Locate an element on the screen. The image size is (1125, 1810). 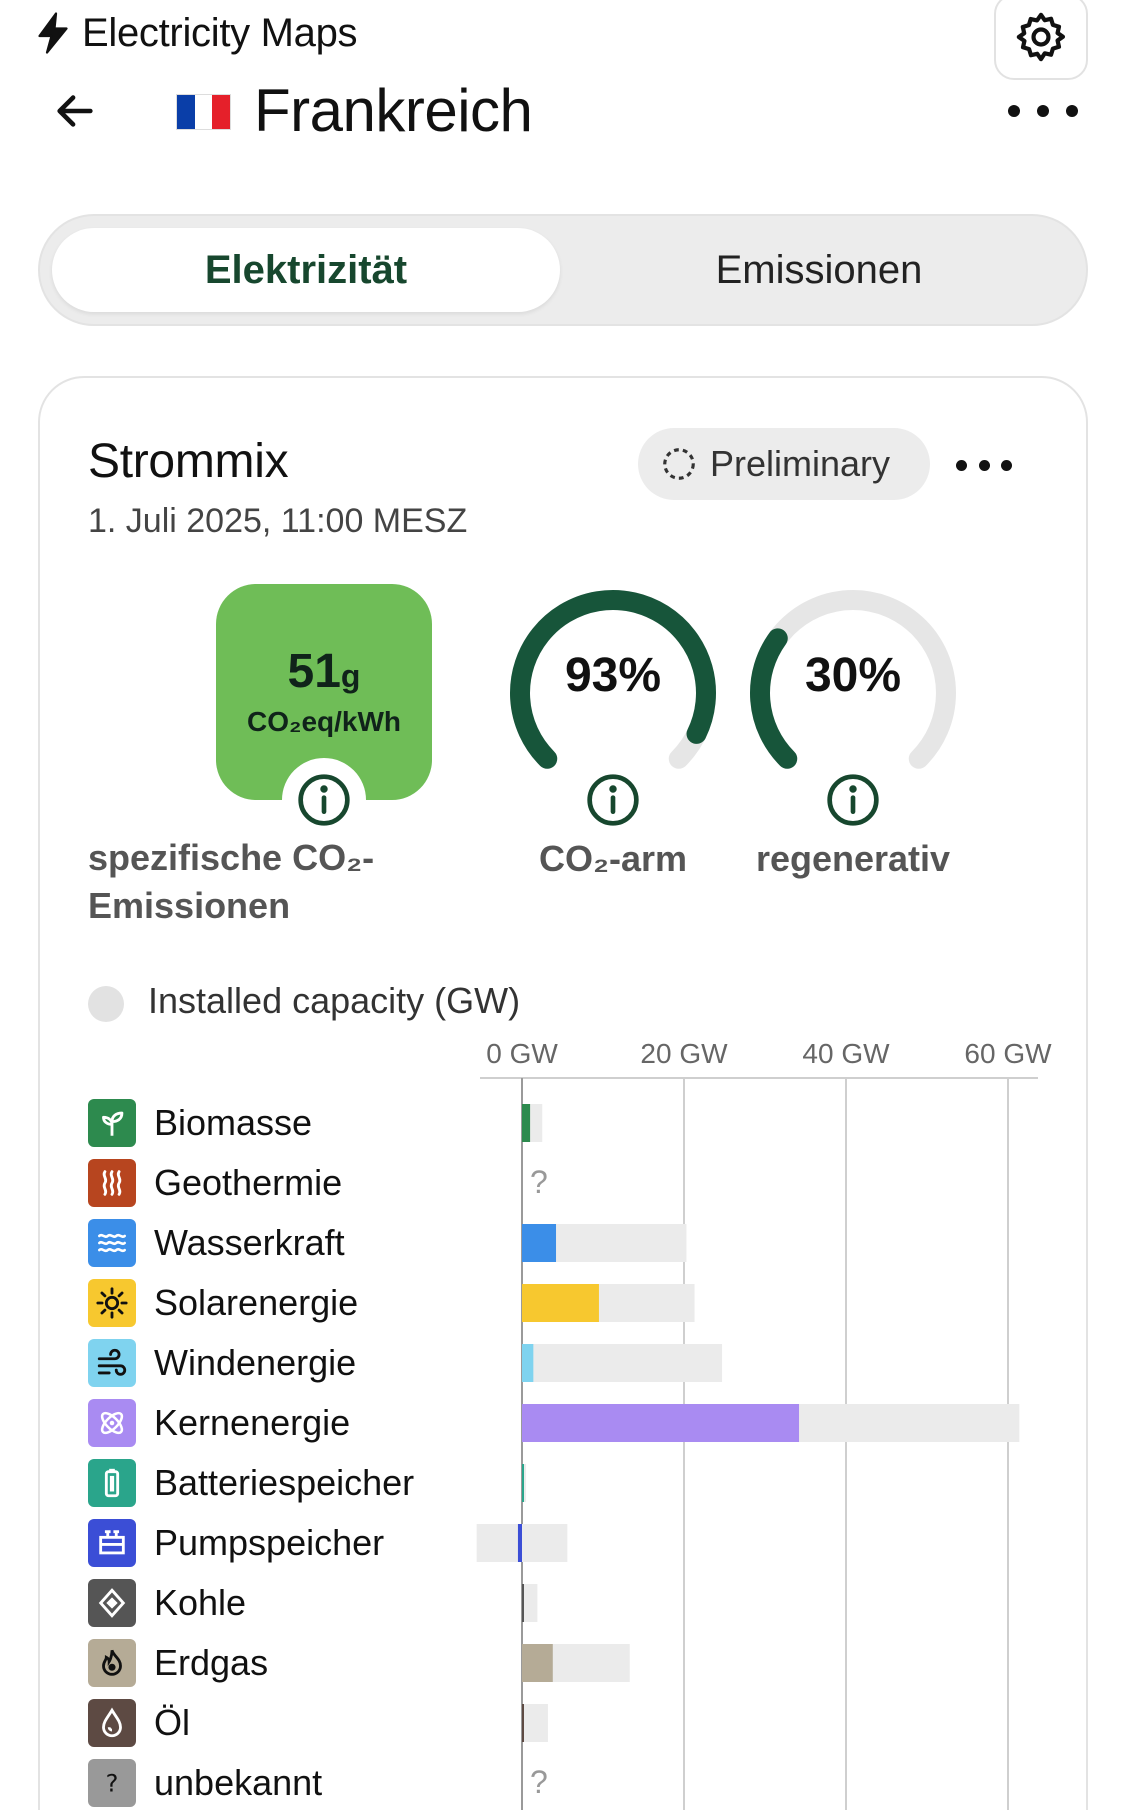
coal-icon is located at coordinates (112, 1603).